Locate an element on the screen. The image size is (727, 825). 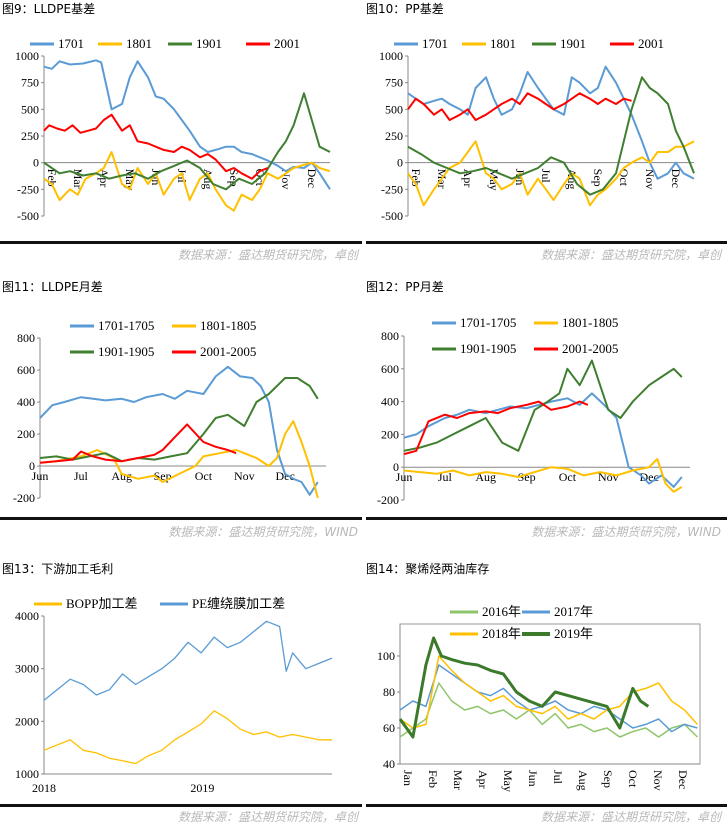
x-tick-label: Aug is located at coordinates (572, 179).